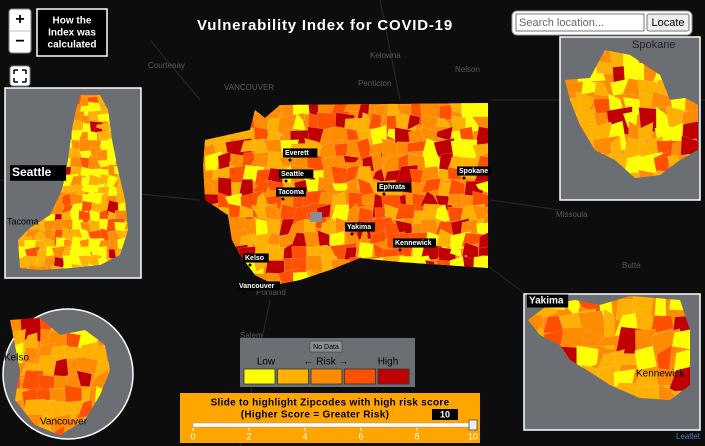 Image resolution: width=705 pixels, height=446 pixels. What do you see at coordinates (19, 19) in the screenshot?
I see `zoom-in: +` at bounding box center [19, 19].